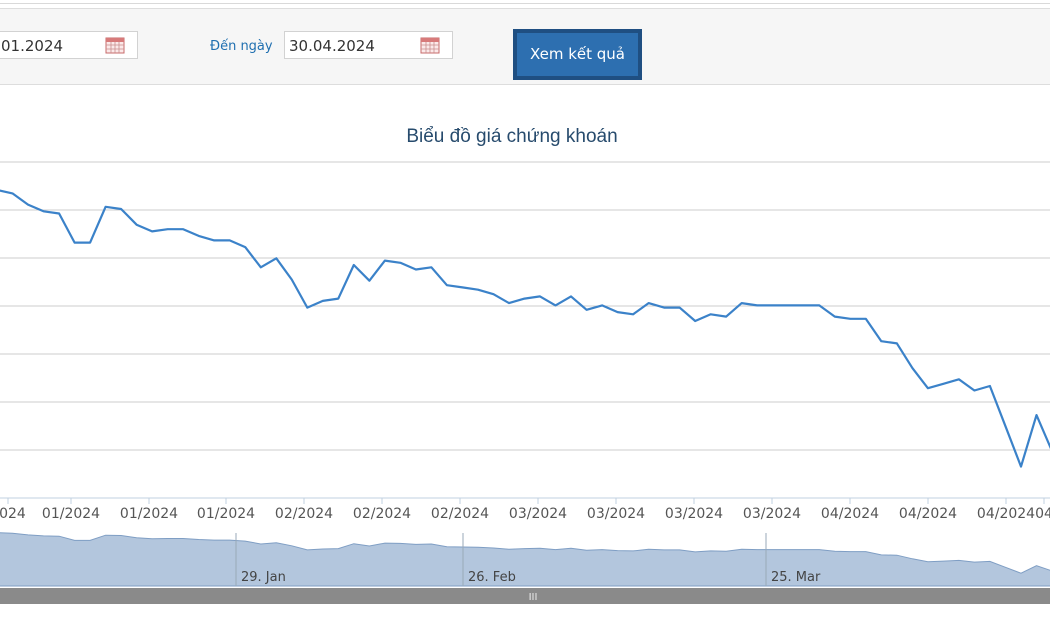  I want to click on x-tick-label: 2024, so click(13, 514).